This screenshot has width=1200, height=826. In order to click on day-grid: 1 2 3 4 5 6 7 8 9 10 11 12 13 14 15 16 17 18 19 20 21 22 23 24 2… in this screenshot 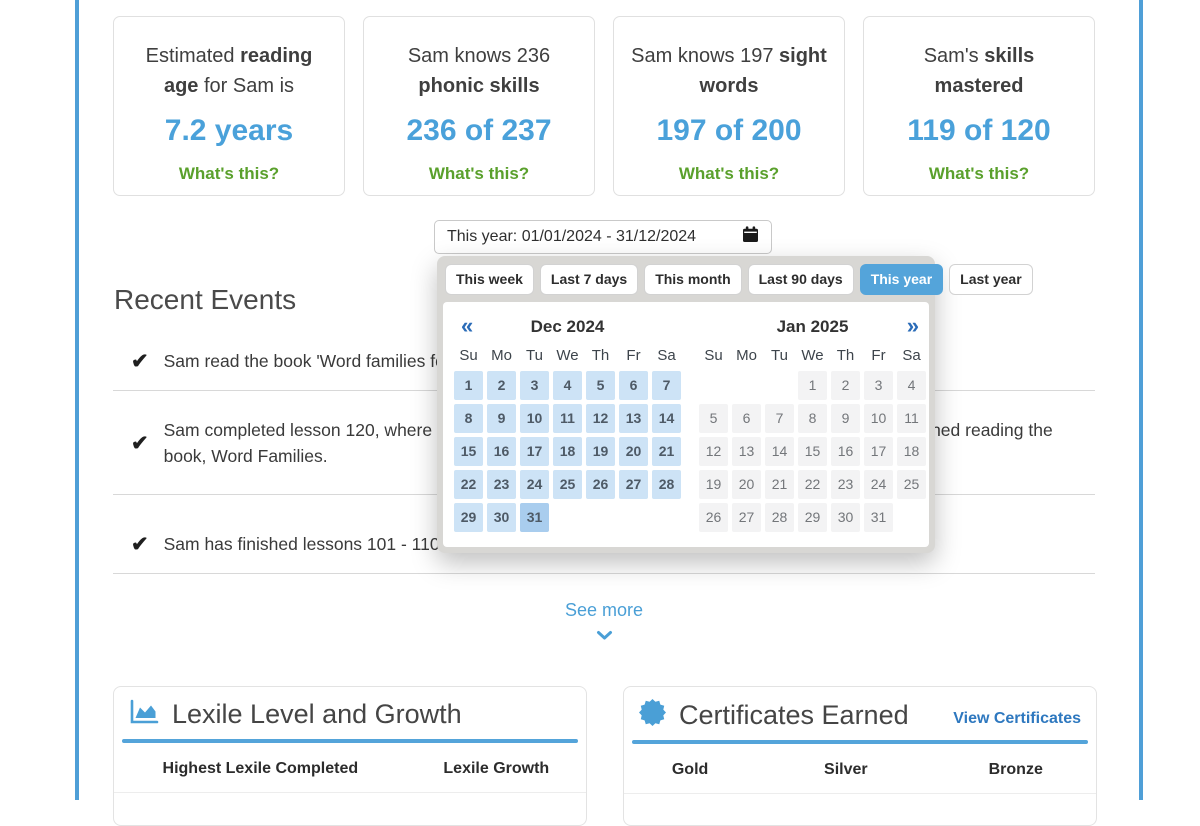, I will do `click(567, 451)`.